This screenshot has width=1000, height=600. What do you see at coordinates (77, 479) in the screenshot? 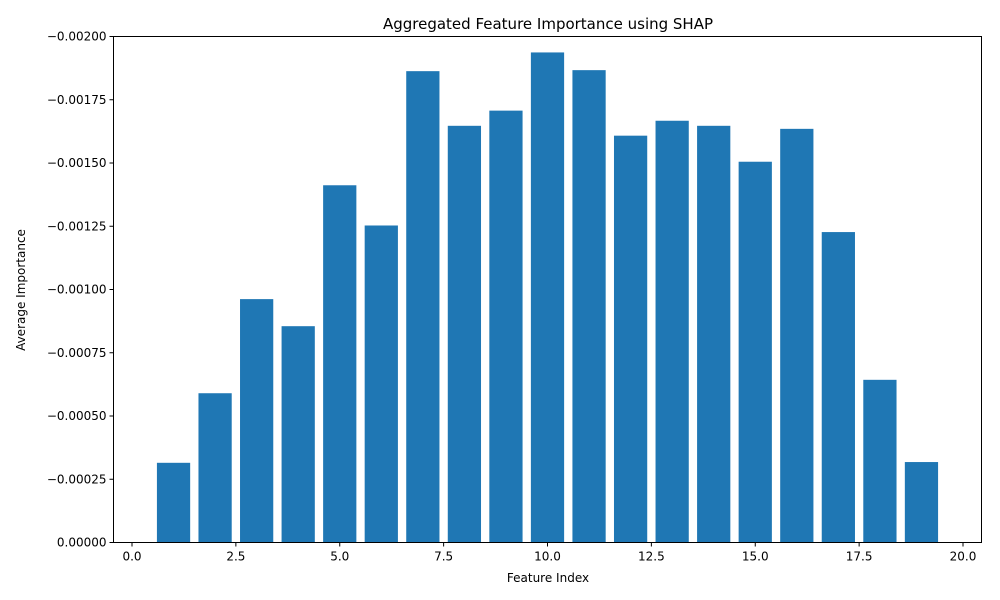
I see `y-tick-label: −0.00025` at bounding box center [77, 479].